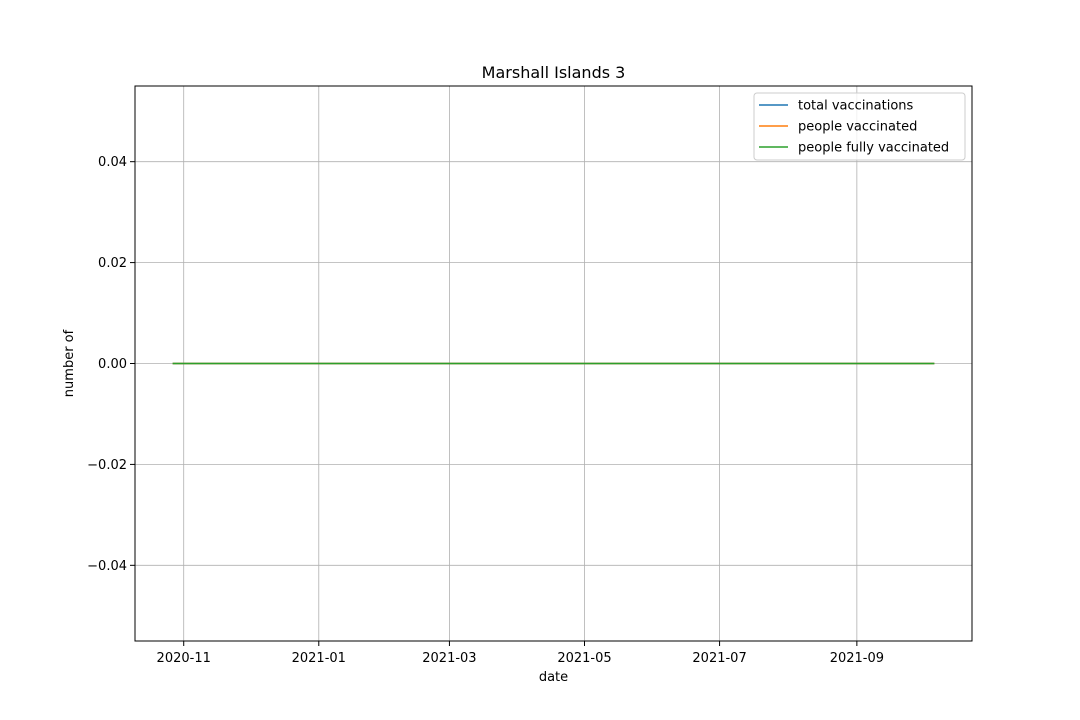  What do you see at coordinates (112, 162) in the screenshot?
I see `y-tick-label: 0.04` at bounding box center [112, 162].